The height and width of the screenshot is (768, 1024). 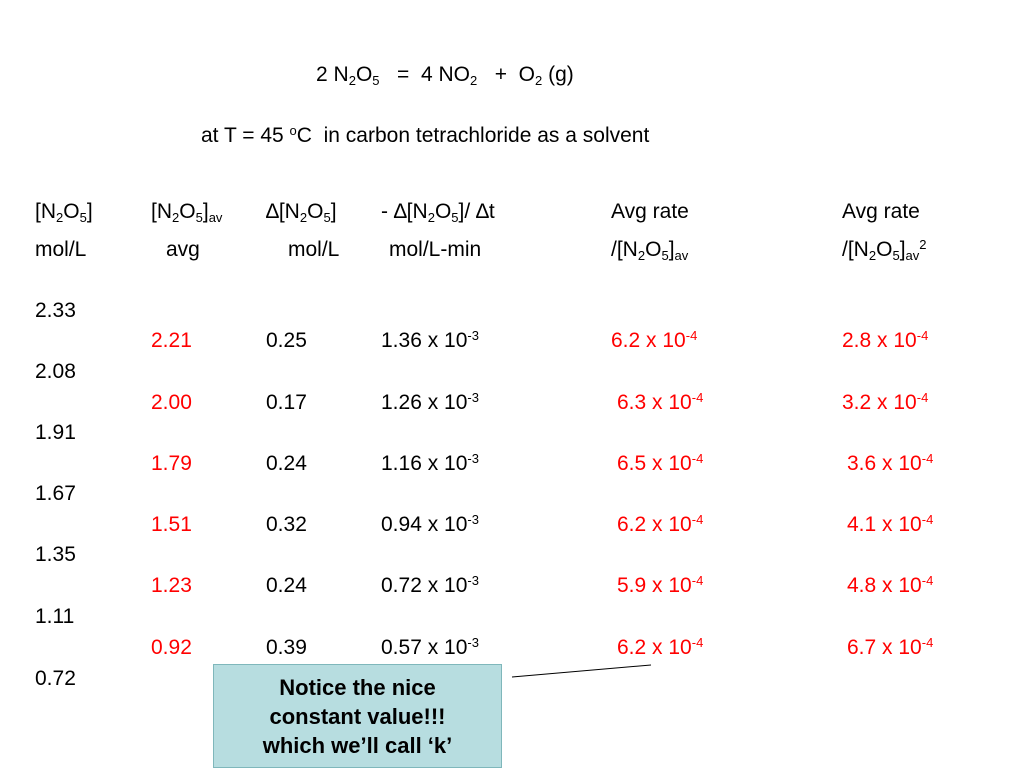 I want to click on delta-concentration-value: 0.25, so click(x=286, y=340).